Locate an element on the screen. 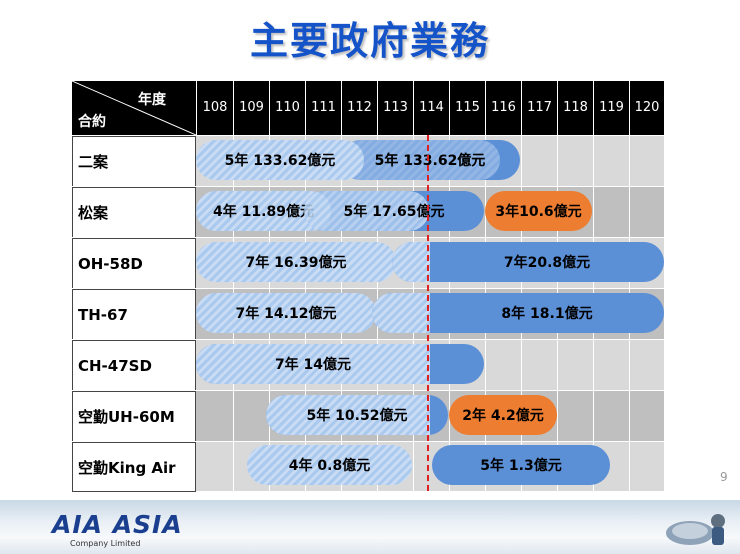 The image size is (740, 554). contract-bar-label: 7年20.8億元 is located at coordinates (547, 263).